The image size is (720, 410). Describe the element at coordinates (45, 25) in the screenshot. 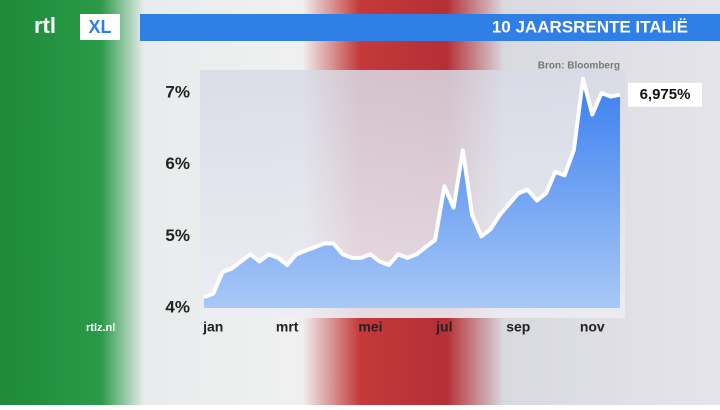

I see `logo: rtl` at that location.